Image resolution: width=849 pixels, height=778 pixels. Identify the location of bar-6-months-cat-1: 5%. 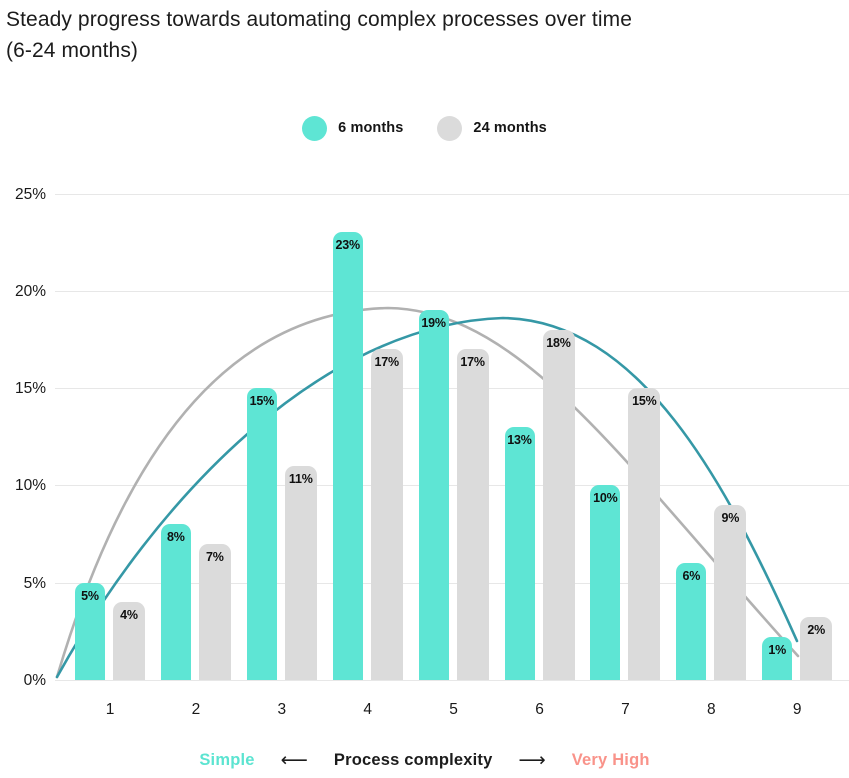
(90, 631).